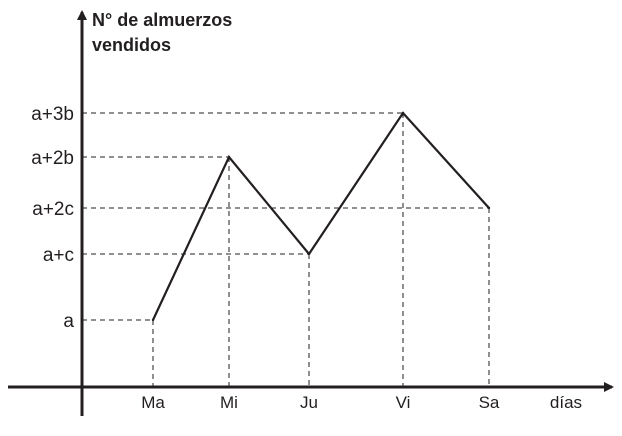 The width and height of the screenshot is (622, 436). What do you see at coordinates (489, 402) in the screenshot?
I see `x-tick-label: Sa` at bounding box center [489, 402].